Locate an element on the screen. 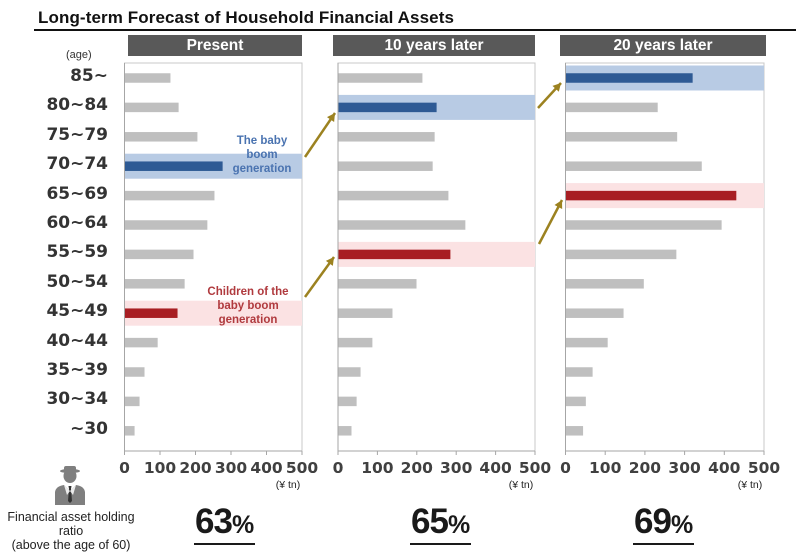  age-label: 50~54 is located at coordinates (77, 281).